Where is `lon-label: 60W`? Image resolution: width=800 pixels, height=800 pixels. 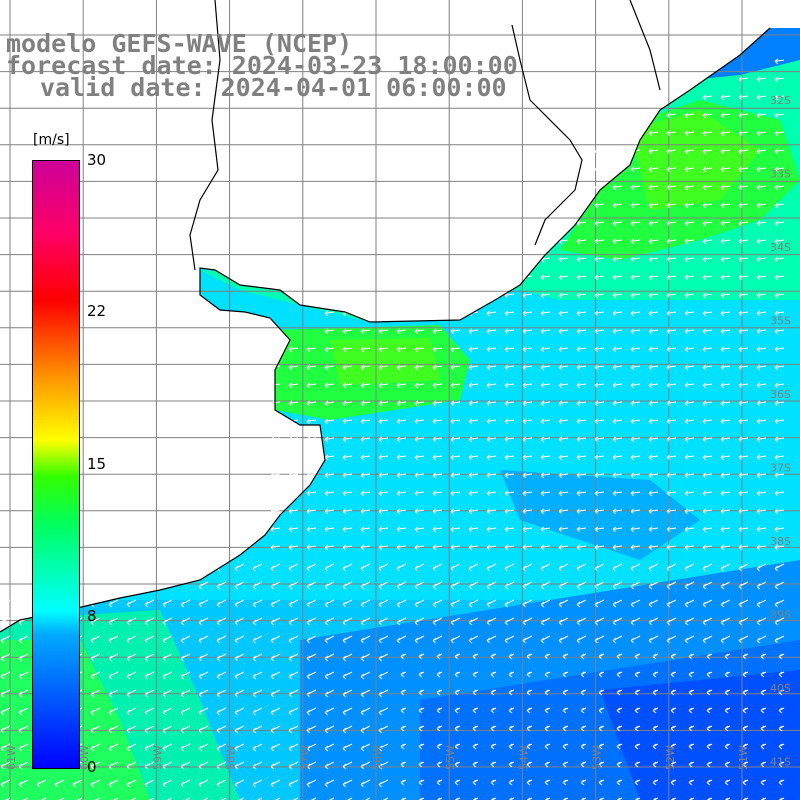
lon-label: 60W is located at coordinates (84, 757).